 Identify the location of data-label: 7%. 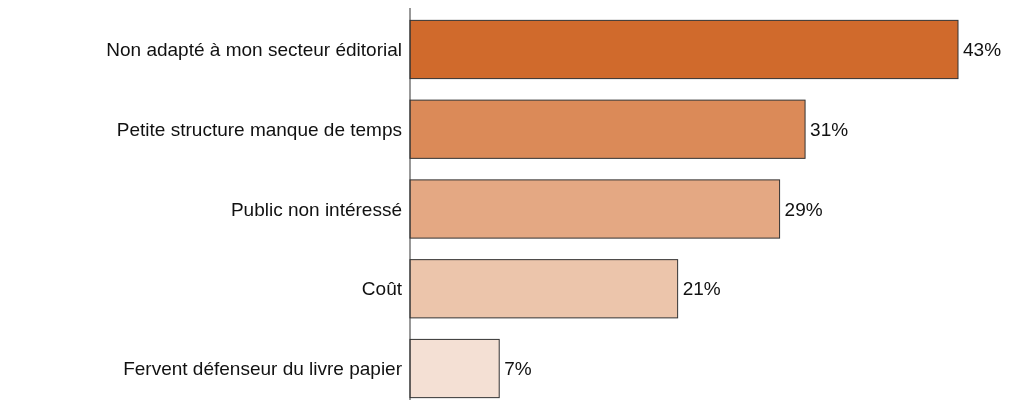
(518, 369).